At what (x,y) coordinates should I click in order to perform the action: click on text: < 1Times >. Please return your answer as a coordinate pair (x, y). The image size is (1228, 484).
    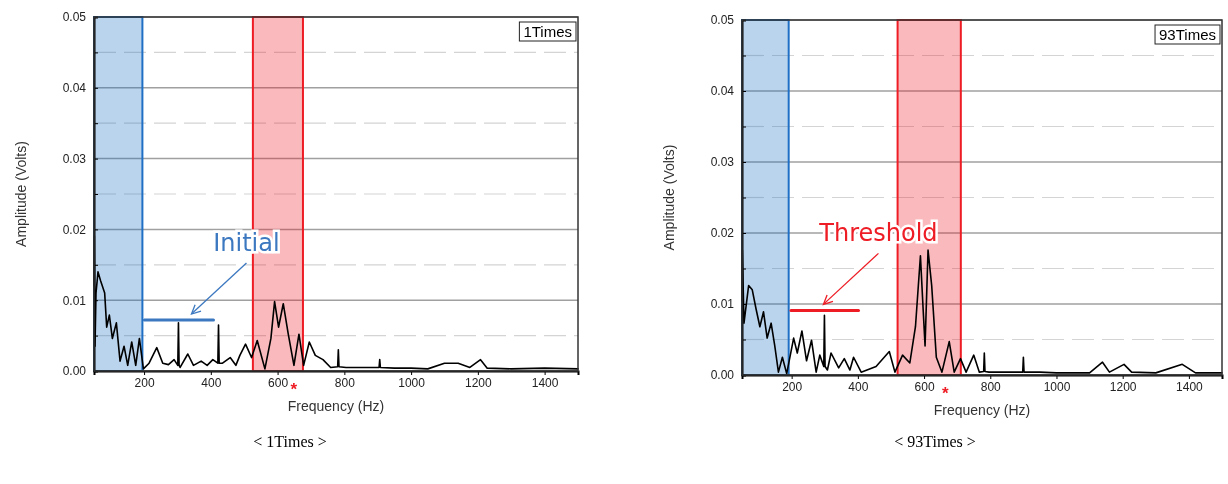
    Looking at the image, I should click on (290, 441).